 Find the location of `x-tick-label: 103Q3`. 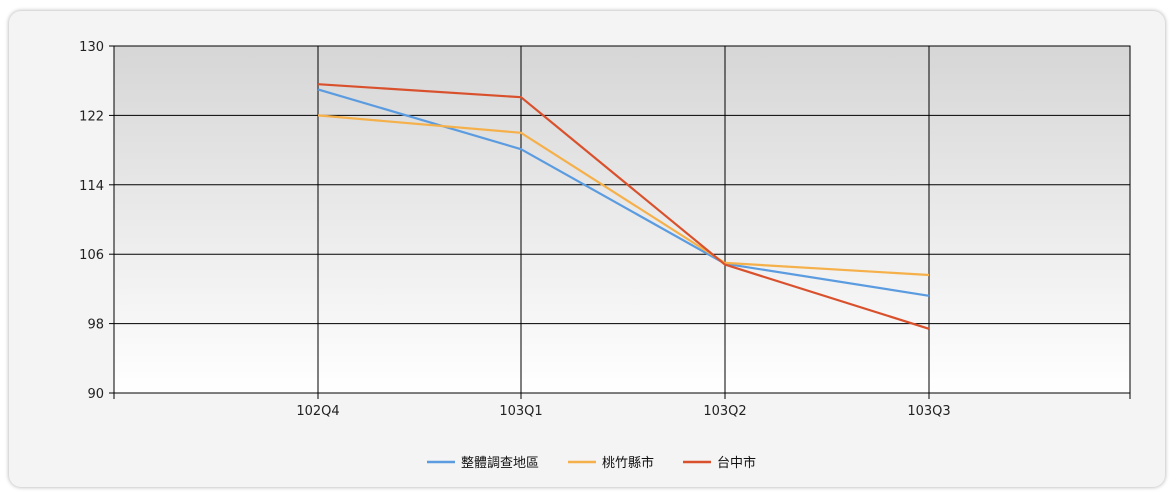

x-tick-label: 103Q3 is located at coordinates (928, 411).